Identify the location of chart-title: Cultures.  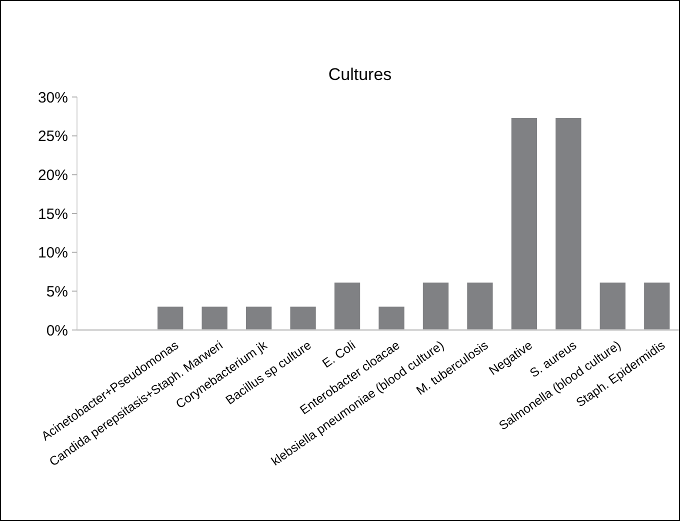
(360, 74).